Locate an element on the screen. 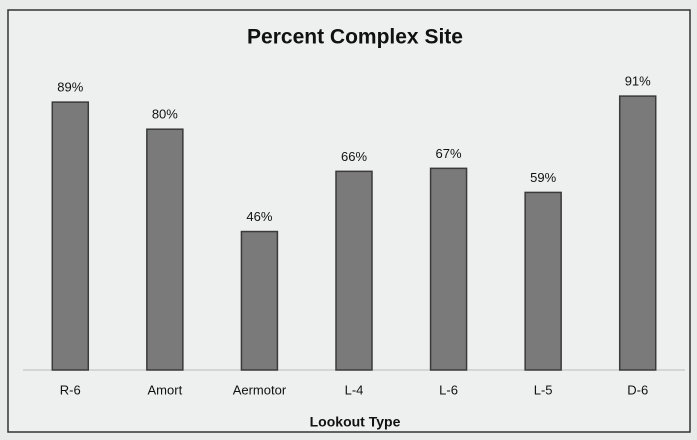  data-label: 89% is located at coordinates (70, 87).